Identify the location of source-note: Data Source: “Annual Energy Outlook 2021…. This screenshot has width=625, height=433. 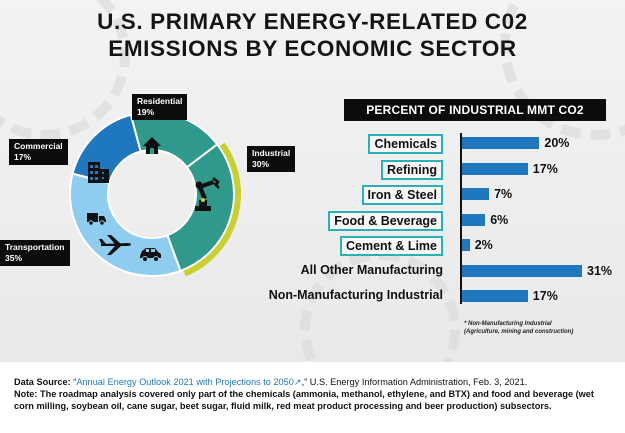
(314, 394).